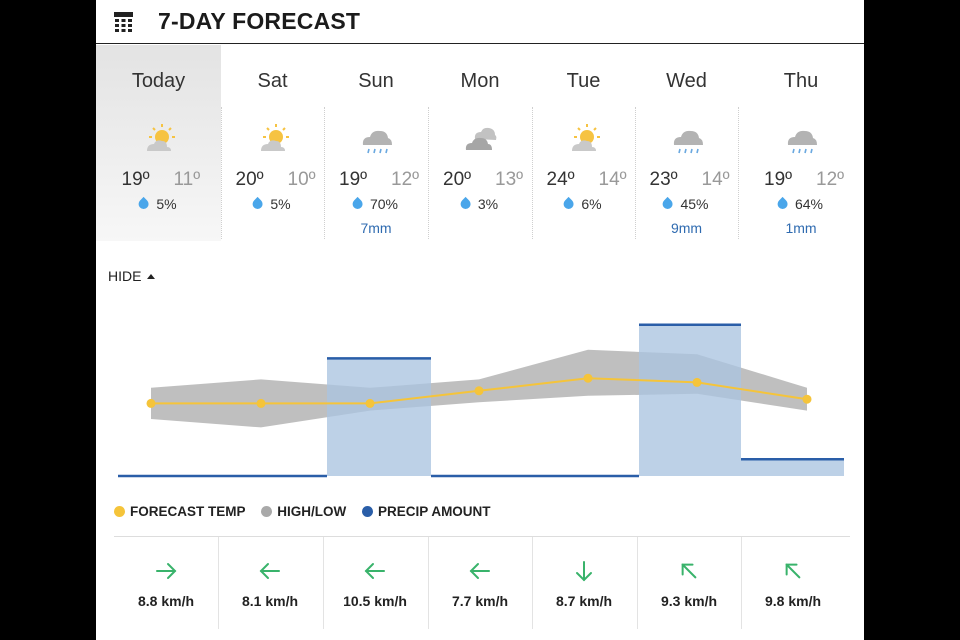 The image size is (960, 640). What do you see at coordinates (272, 143) in the screenshot?
I see `day-column-sat: Sat 20º 10º 5%` at bounding box center [272, 143].